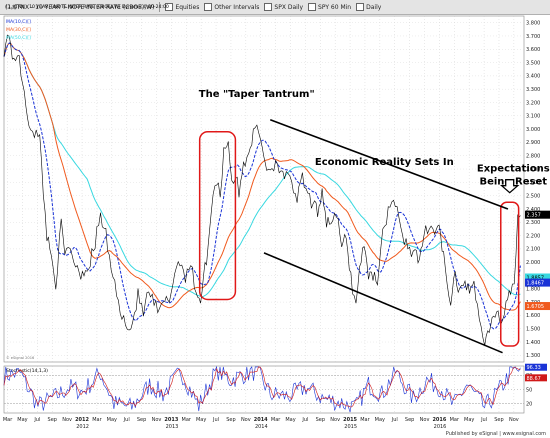  Describe the element at coordinates (510, 274) in the screenshot. I see `expectations-box` at that location.